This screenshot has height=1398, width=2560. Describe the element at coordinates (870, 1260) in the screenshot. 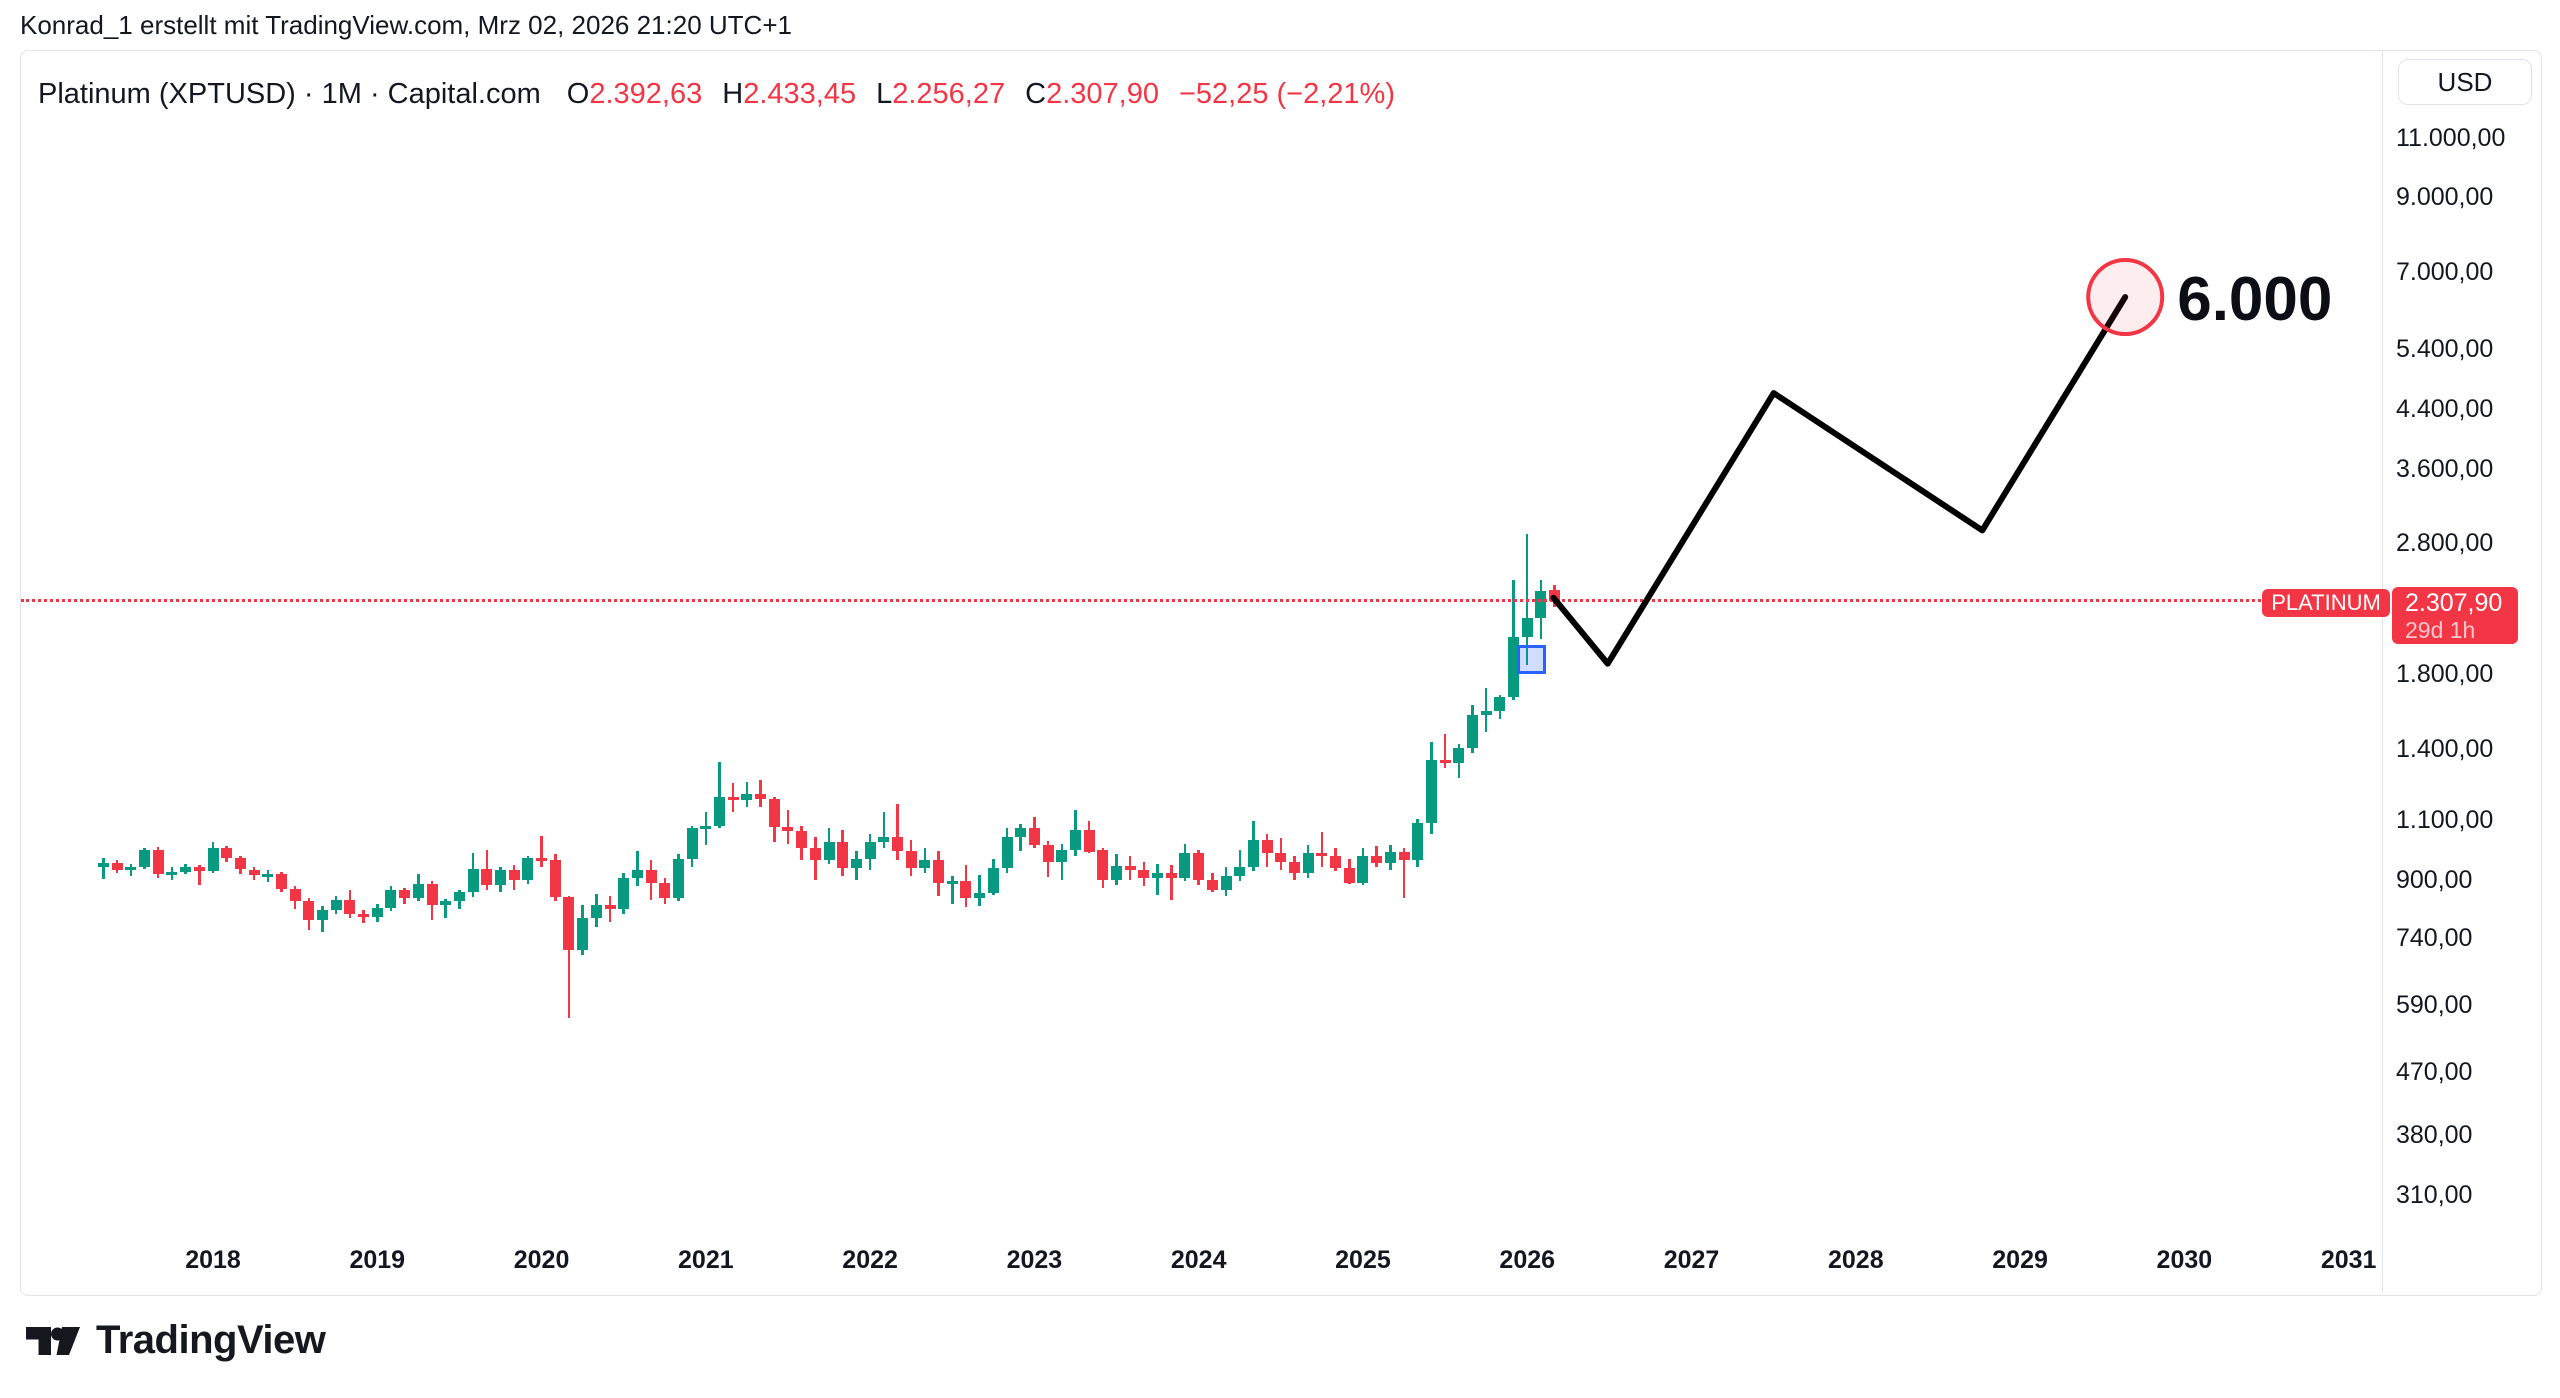

I see `time-axis-label: 2022` at that location.